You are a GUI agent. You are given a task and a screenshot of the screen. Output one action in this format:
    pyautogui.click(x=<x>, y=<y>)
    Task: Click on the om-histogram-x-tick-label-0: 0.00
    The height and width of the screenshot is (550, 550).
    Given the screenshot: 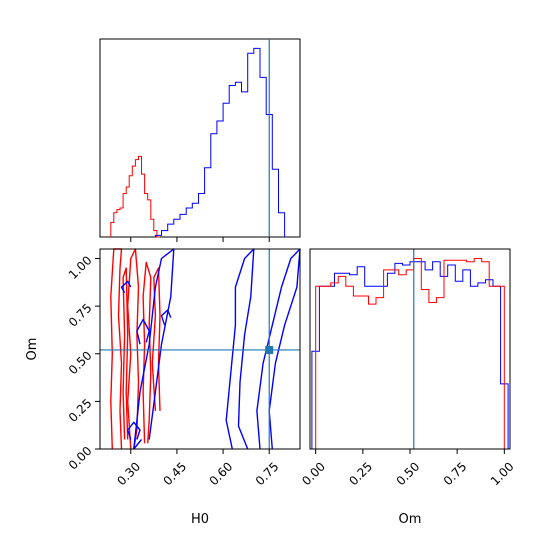 What is the action you would take?
    pyautogui.click(x=313, y=473)
    